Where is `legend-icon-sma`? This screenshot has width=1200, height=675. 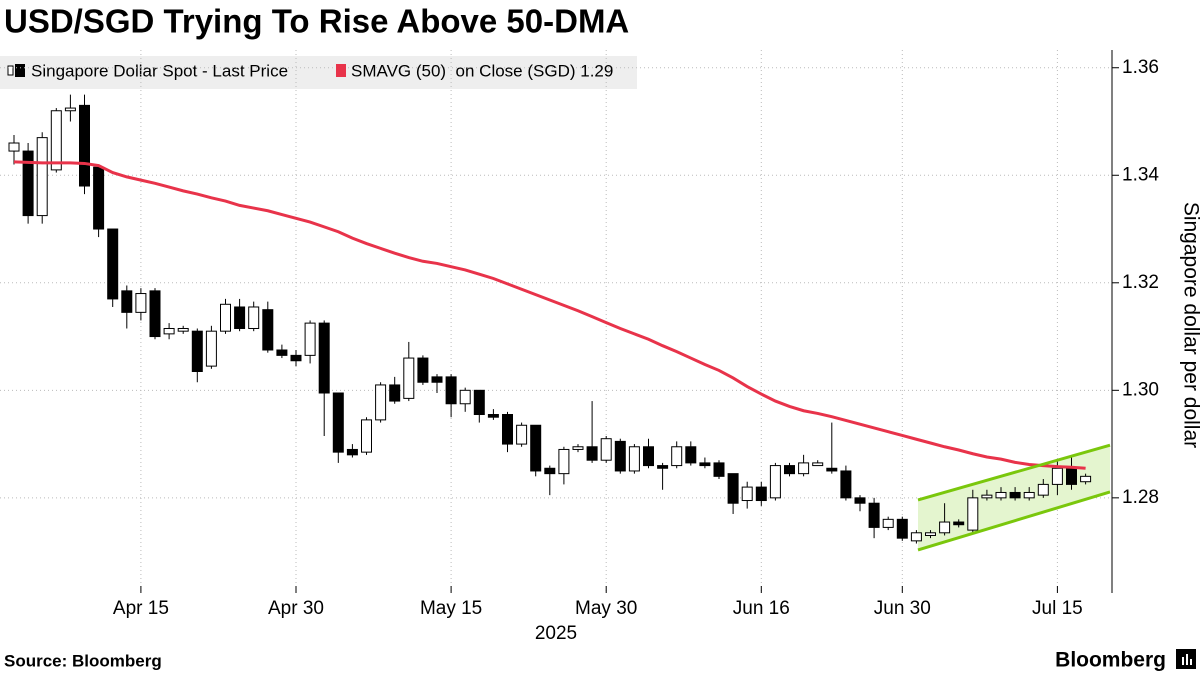
legend-icon-sma is located at coordinates (341, 70).